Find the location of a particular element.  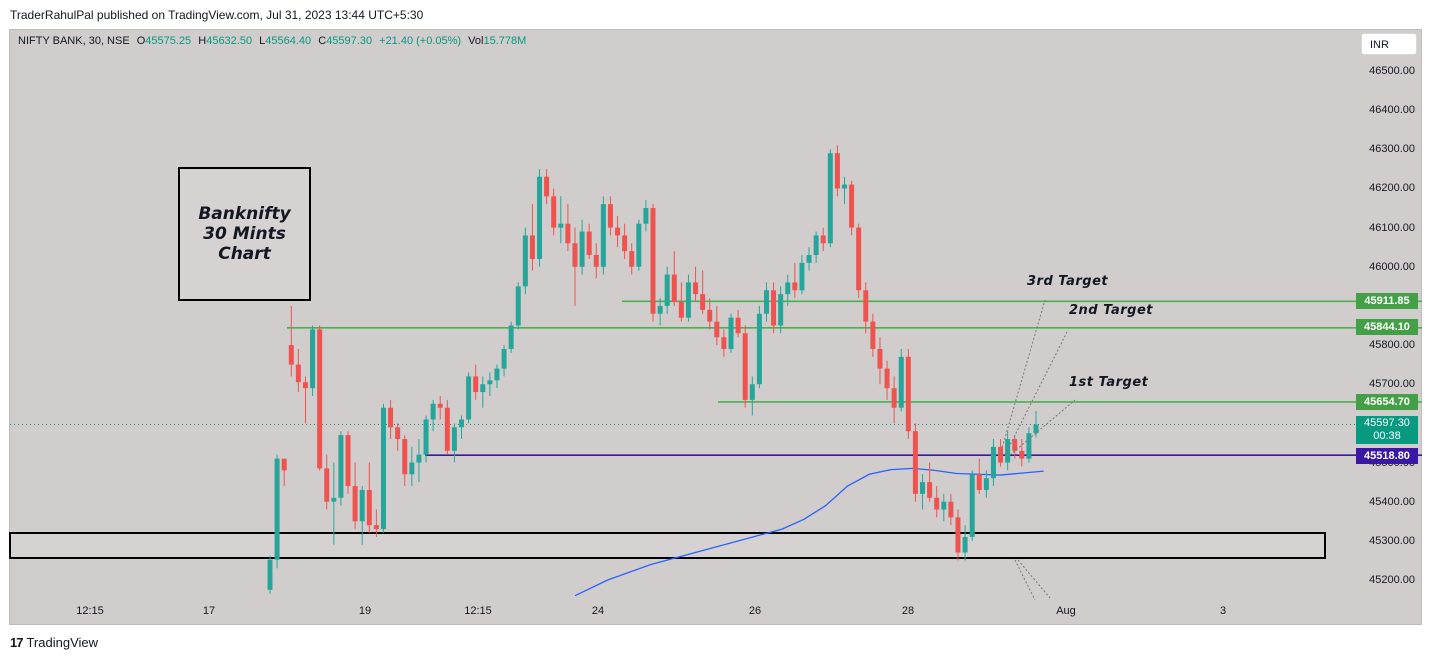

annotation-text: Banknifty 30 Mints Chart is located at coordinates (244, 234).